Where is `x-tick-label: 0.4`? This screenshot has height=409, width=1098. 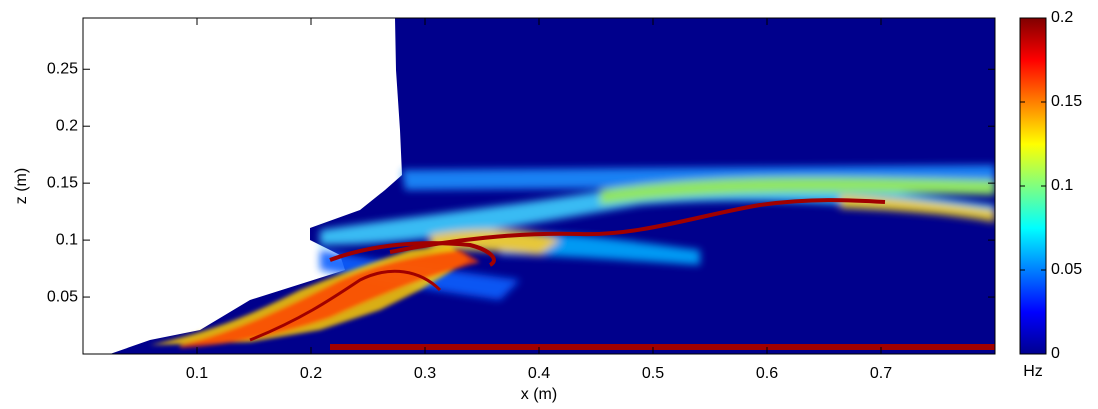
x-tick-label: 0.4 is located at coordinates (539, 373).